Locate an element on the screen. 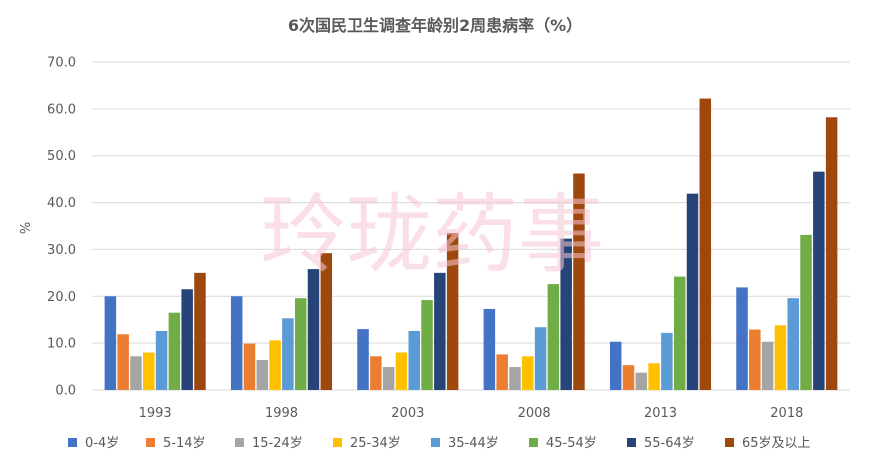  legend-item: 65岁及以上 is located at coordinates (768, 443).